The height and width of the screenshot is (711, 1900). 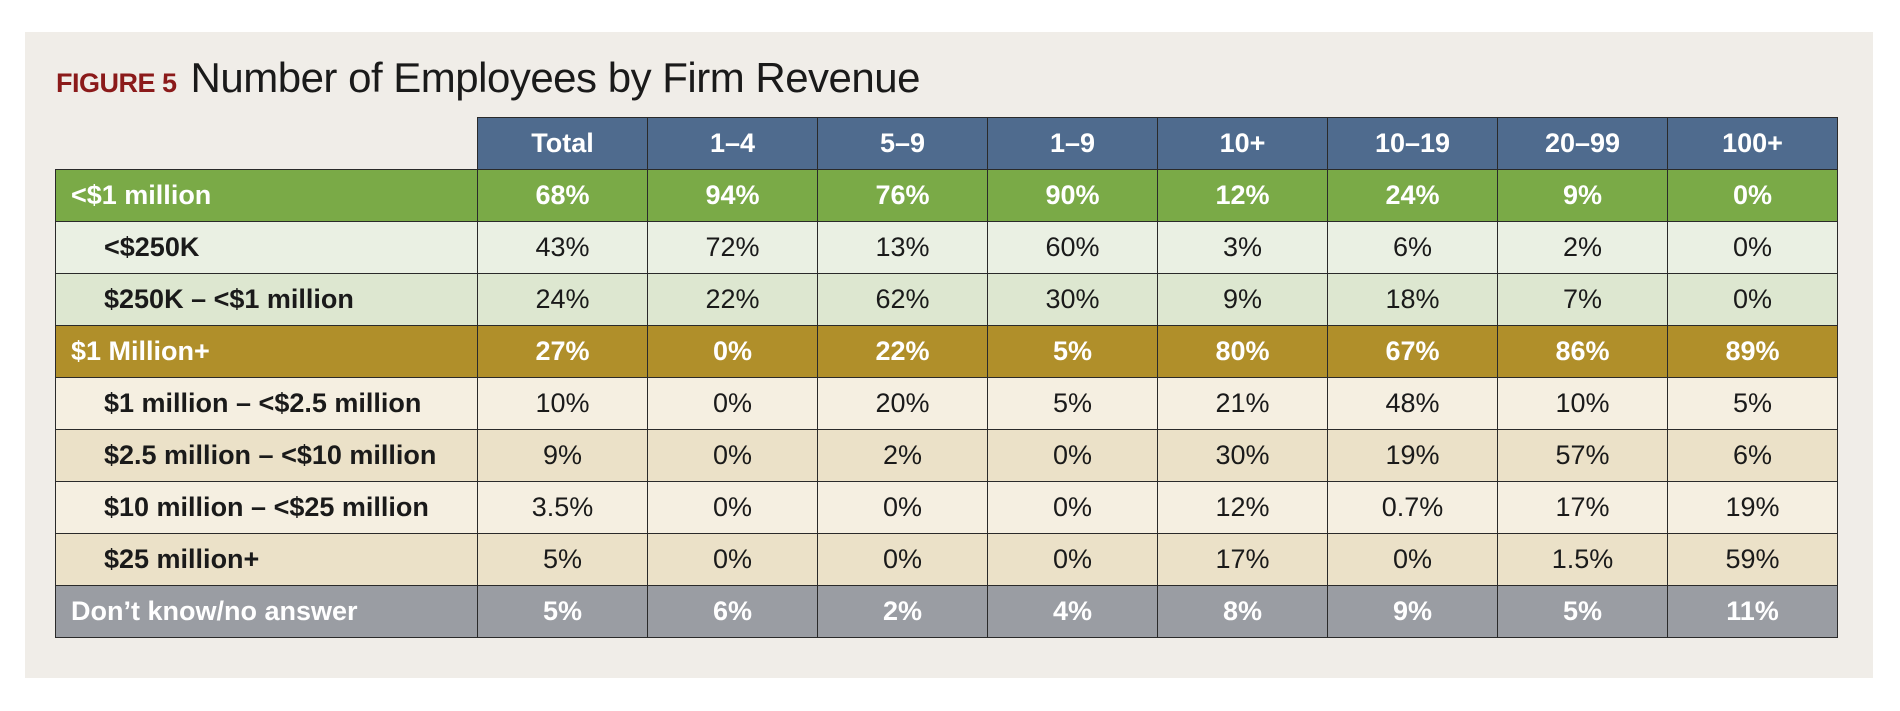 I want to click on table-cell: 89%, so click(x=1752, y=351).